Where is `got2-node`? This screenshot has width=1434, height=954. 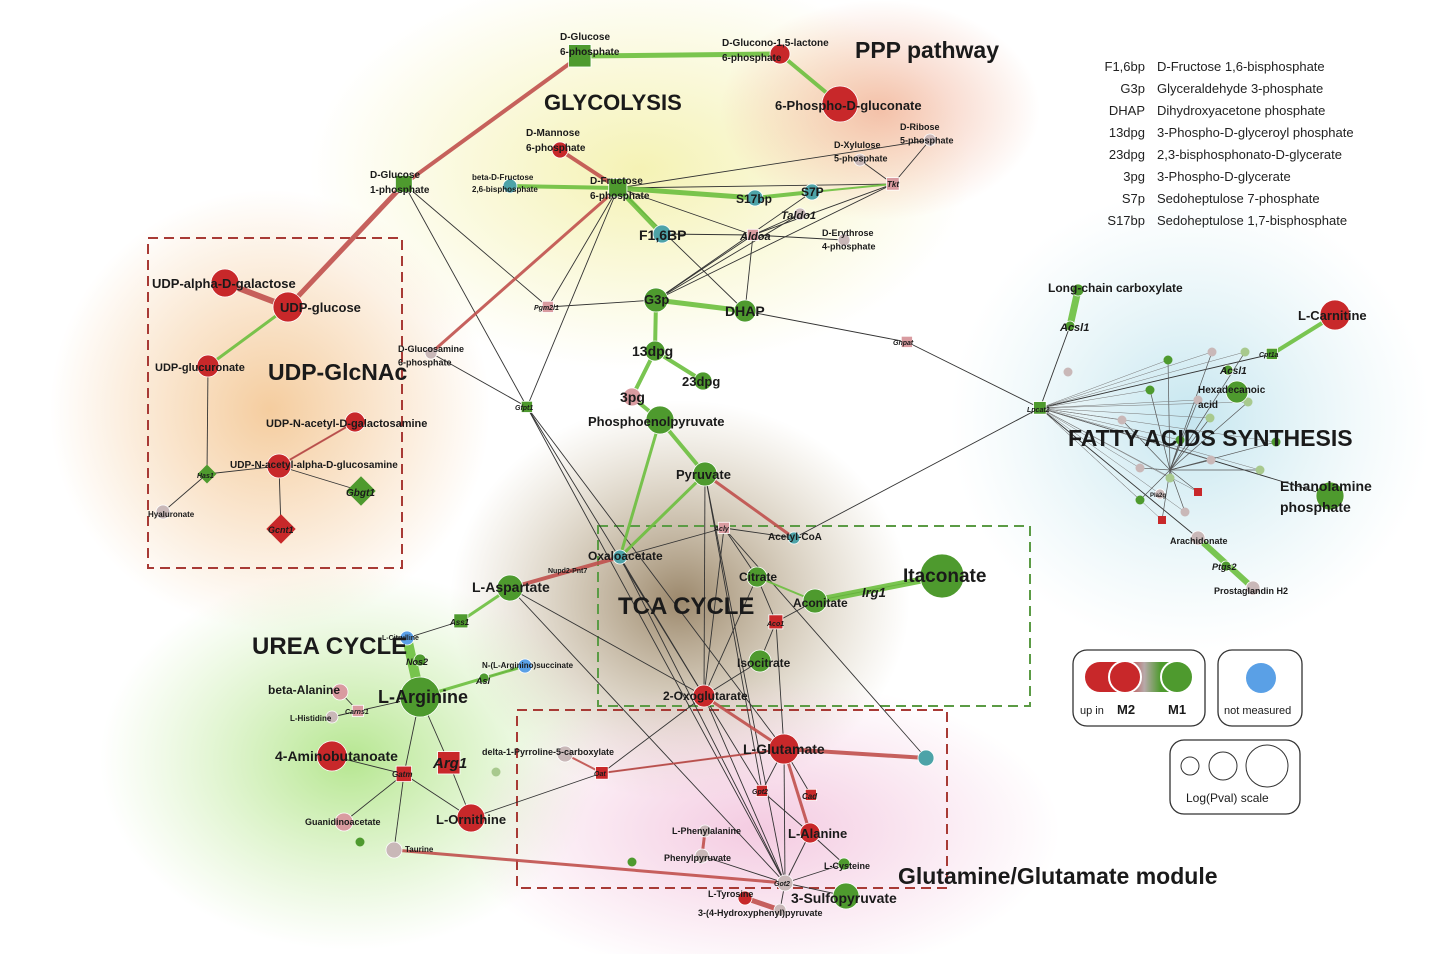 got2-node is located at coordinates (785, 883).